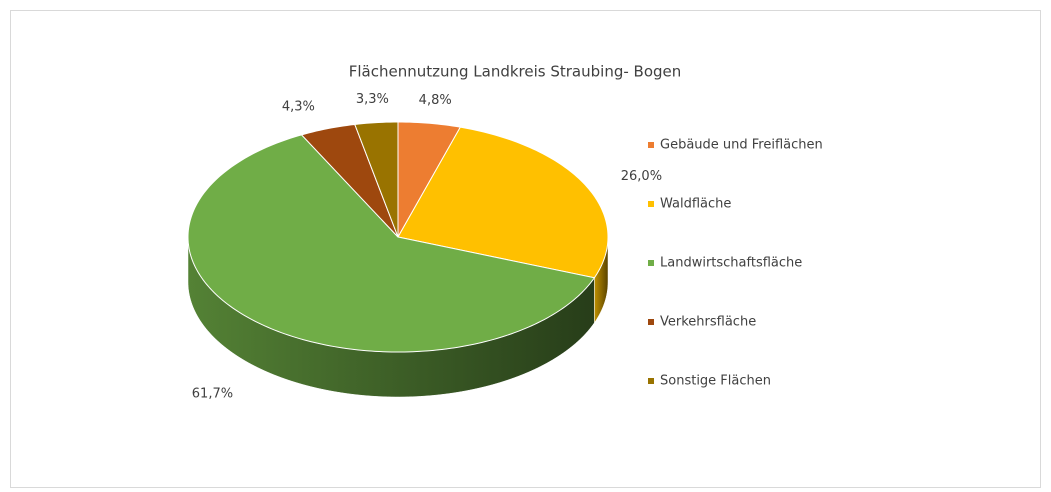 This screenshot has width=1051, height=492. What do you see at coordinates (298, 106) in the screenshot?
I see `data-label: 4,3%` at bounding box center [298, 106].